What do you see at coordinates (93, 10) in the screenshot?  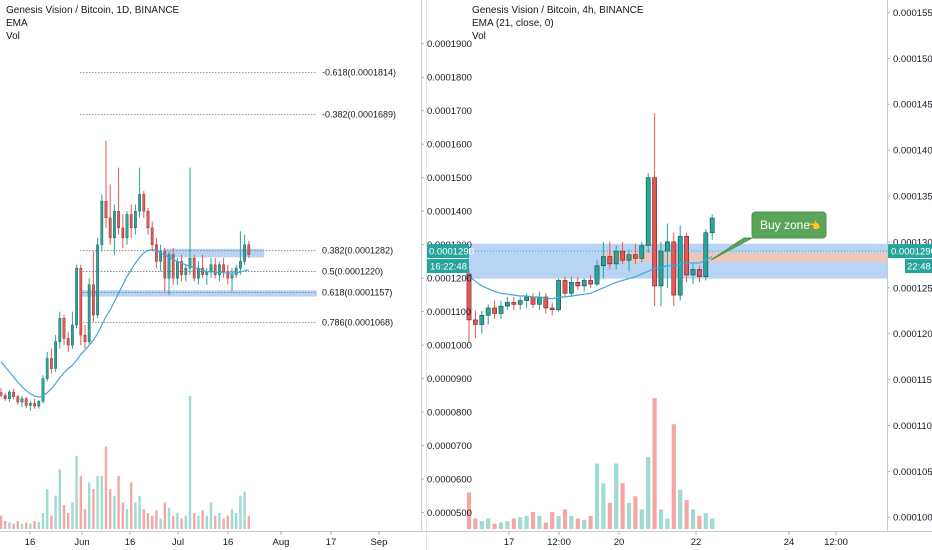 I see `left-legend-title: Genesis Vision / Bitcoin, 1D, BINANCE` at bounding box center [93, 10].